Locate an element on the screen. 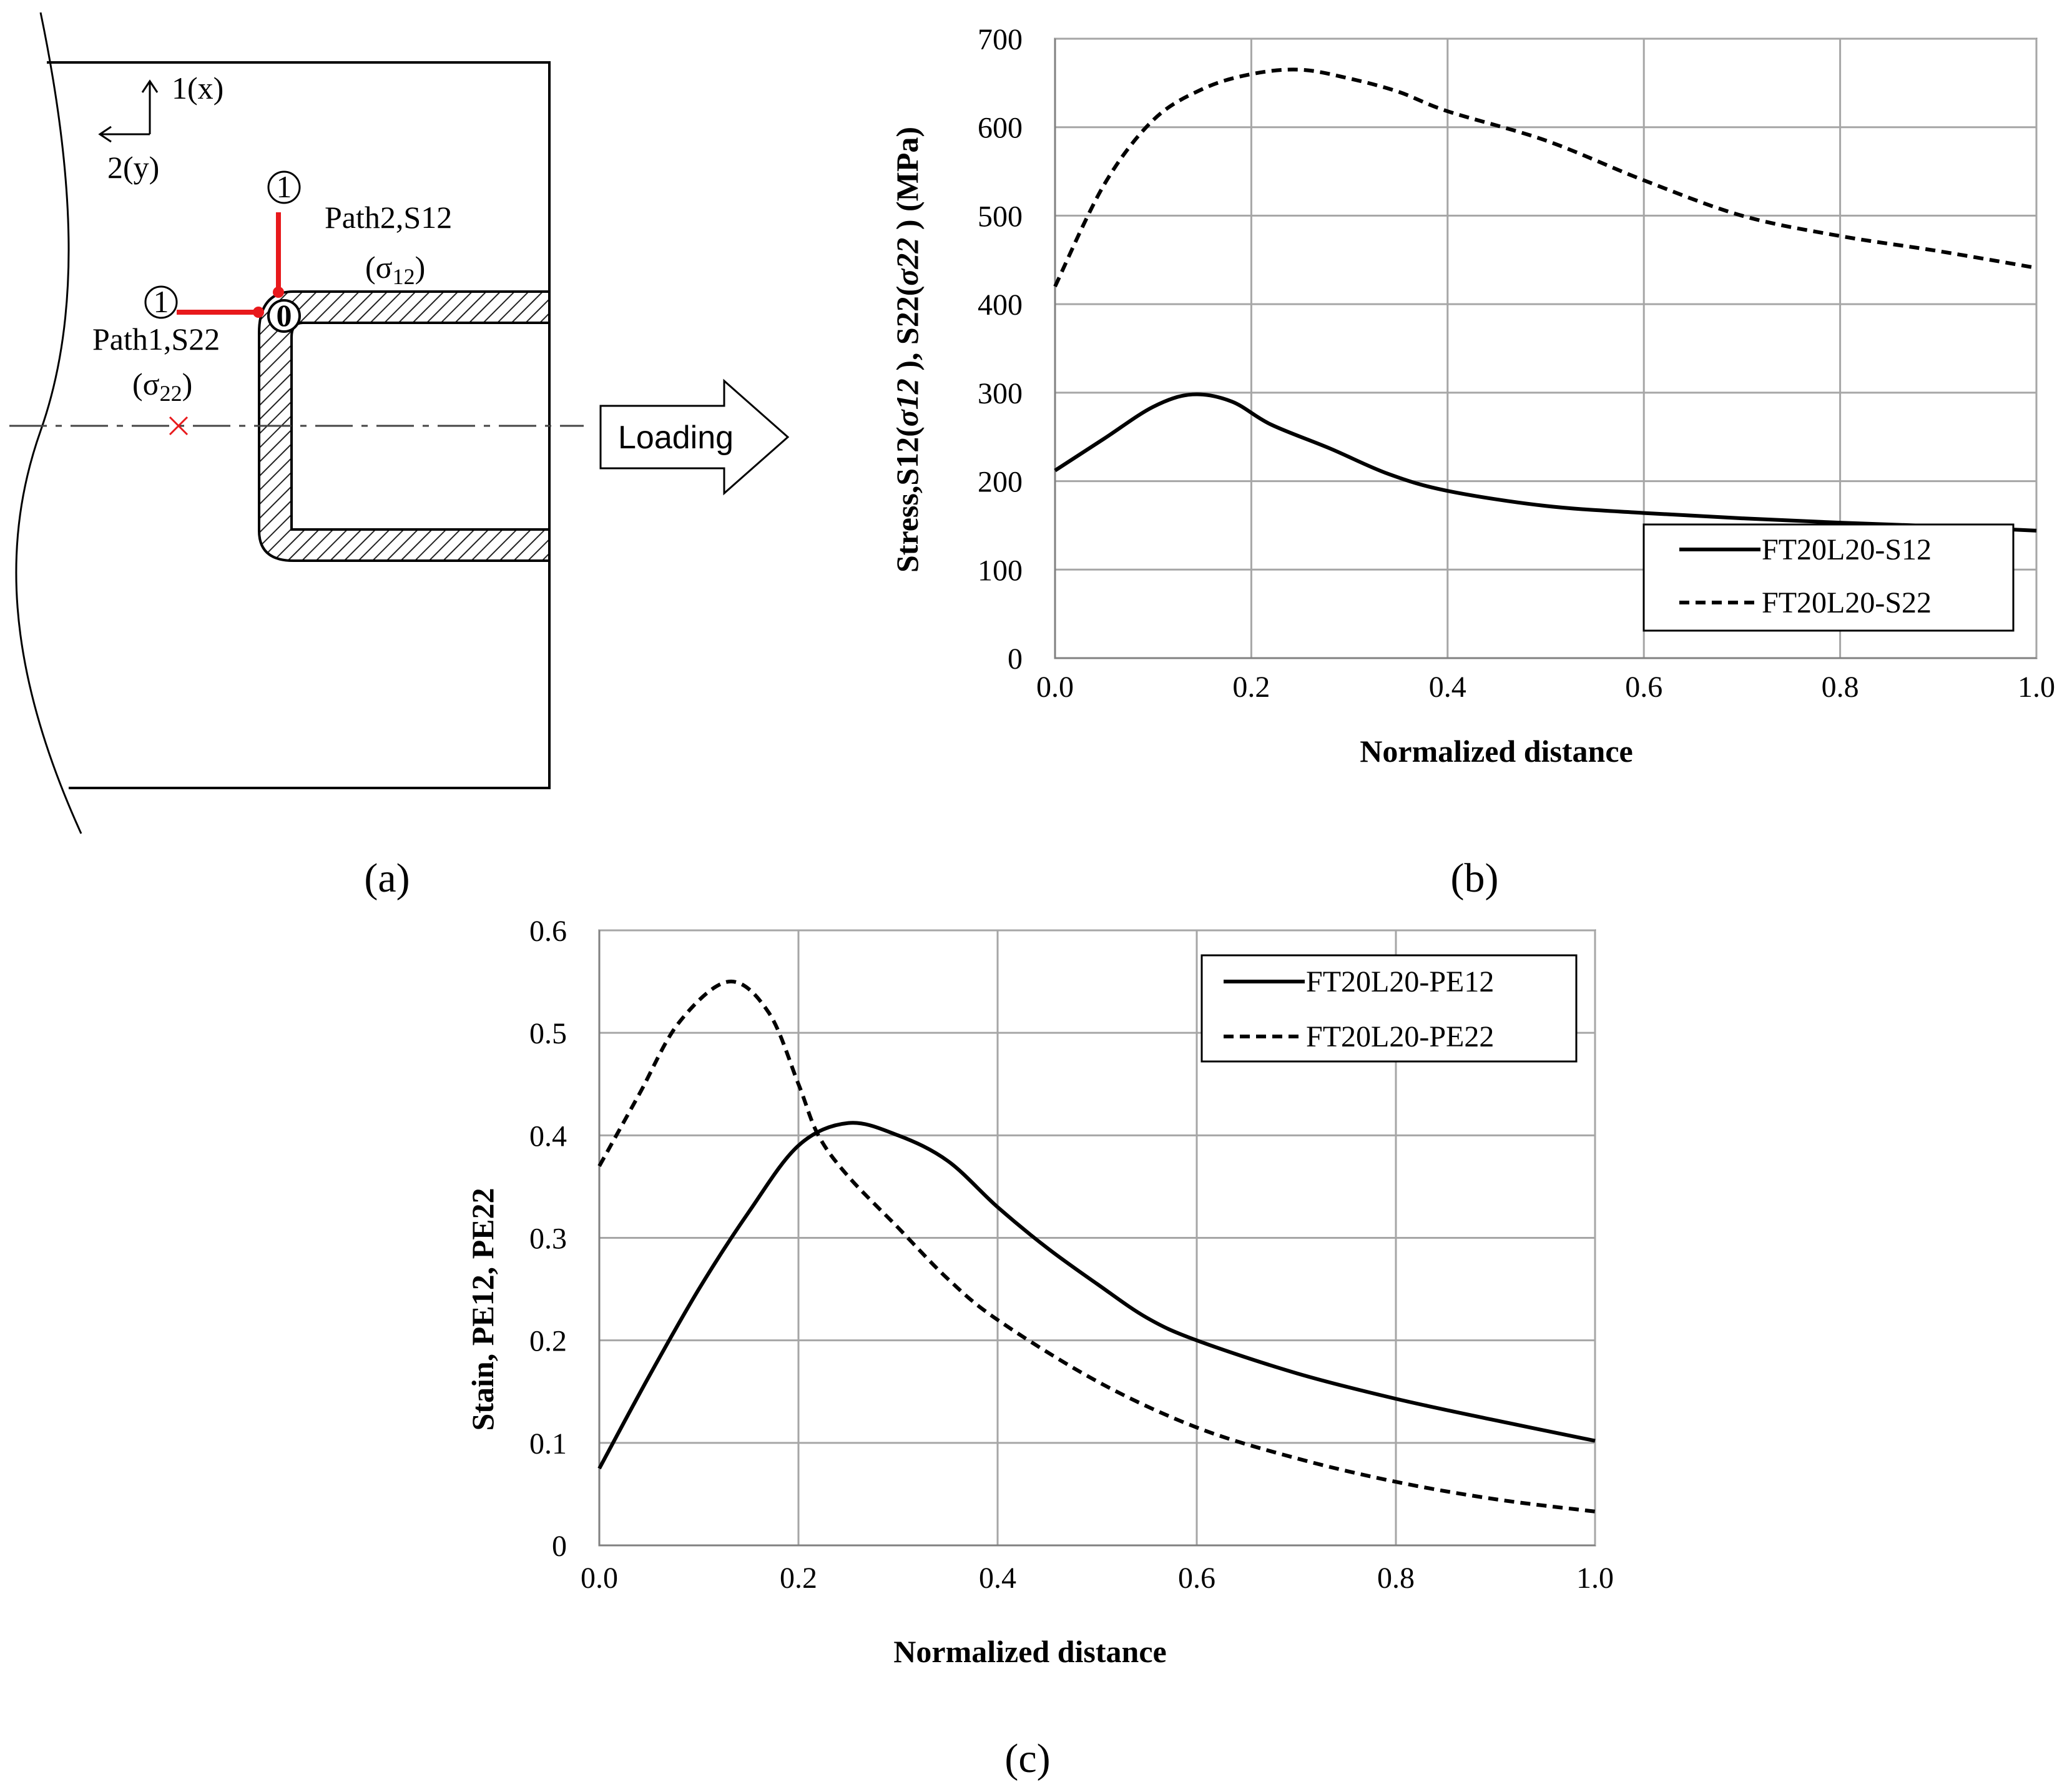 The height and width of the screenshot is (1792, 2062). center-cross-marker is located at coordinates (179, 426).